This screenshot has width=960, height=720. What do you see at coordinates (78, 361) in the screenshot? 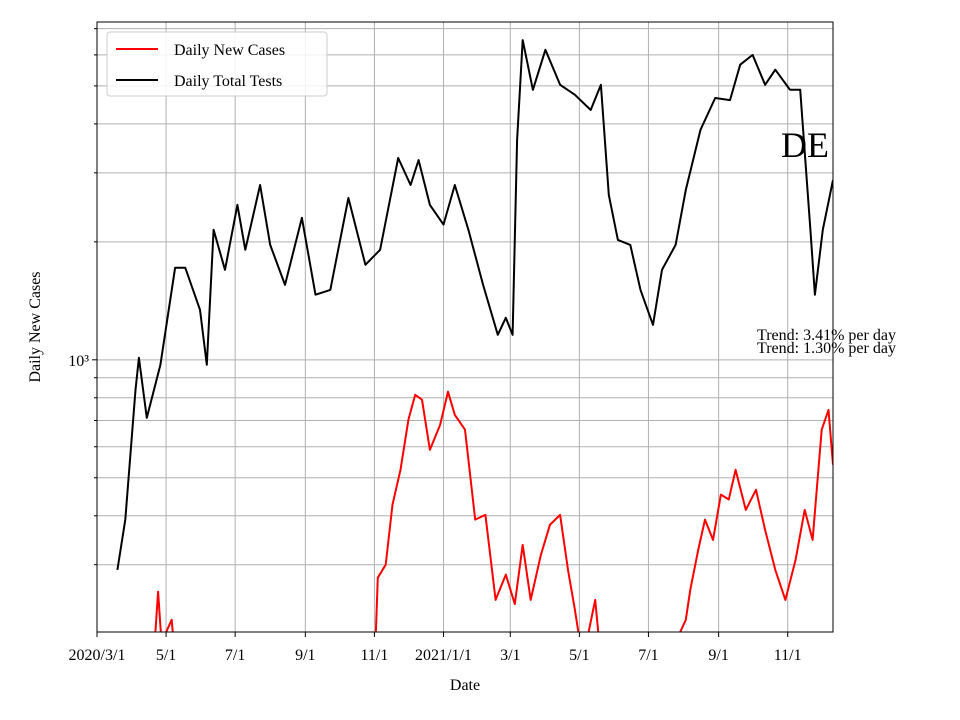
I see `y-tick-label: 10³` at bounding box center [78, 361].